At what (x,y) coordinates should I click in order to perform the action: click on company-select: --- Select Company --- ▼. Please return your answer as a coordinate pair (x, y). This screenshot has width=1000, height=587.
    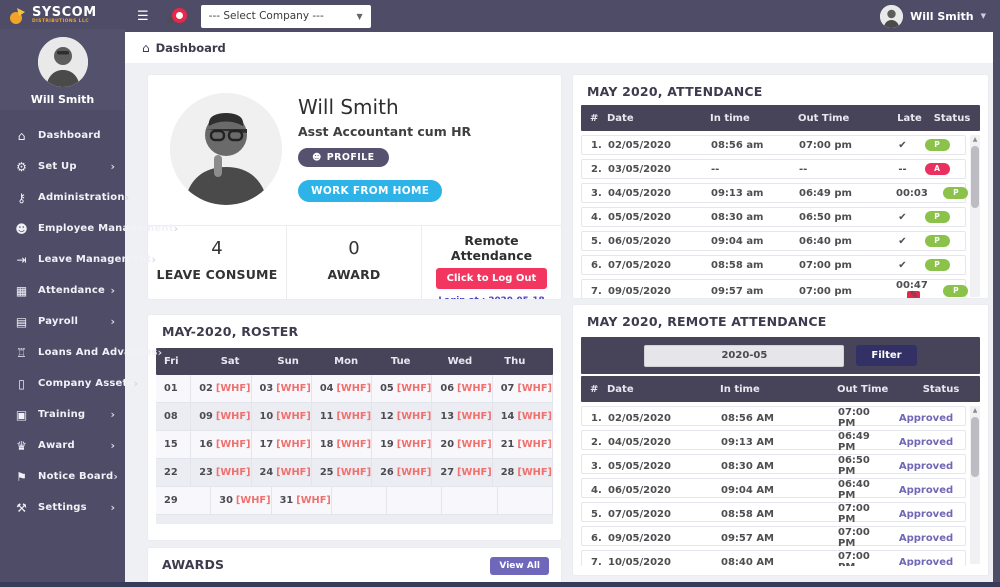
    Looking at the image, I should click on (285, 16).